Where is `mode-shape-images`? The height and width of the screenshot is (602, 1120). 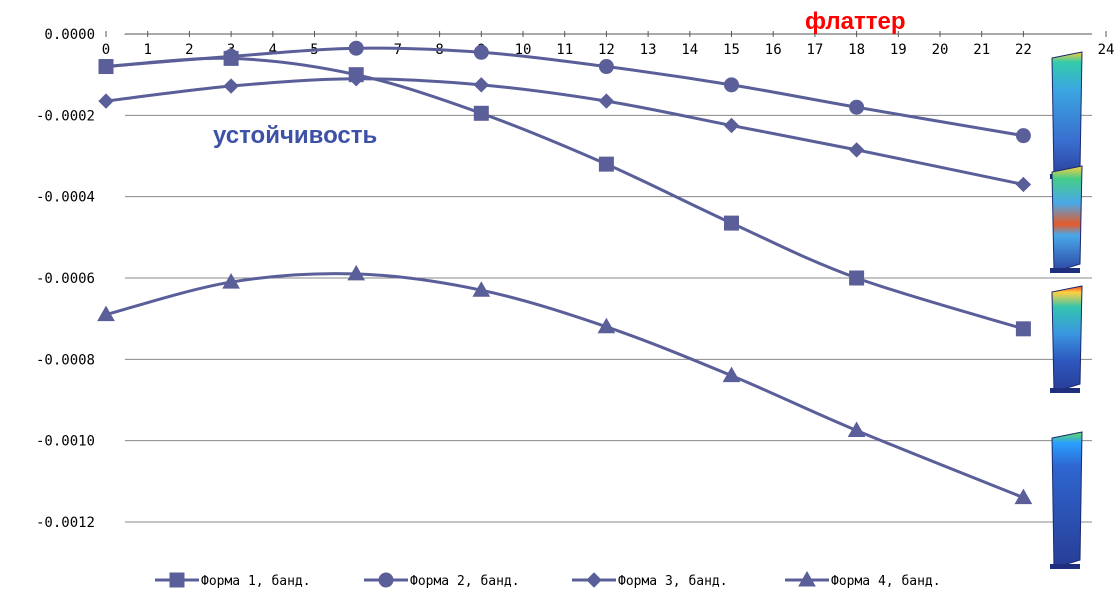 mode-shape-images is located at coordinates (1066, 310).